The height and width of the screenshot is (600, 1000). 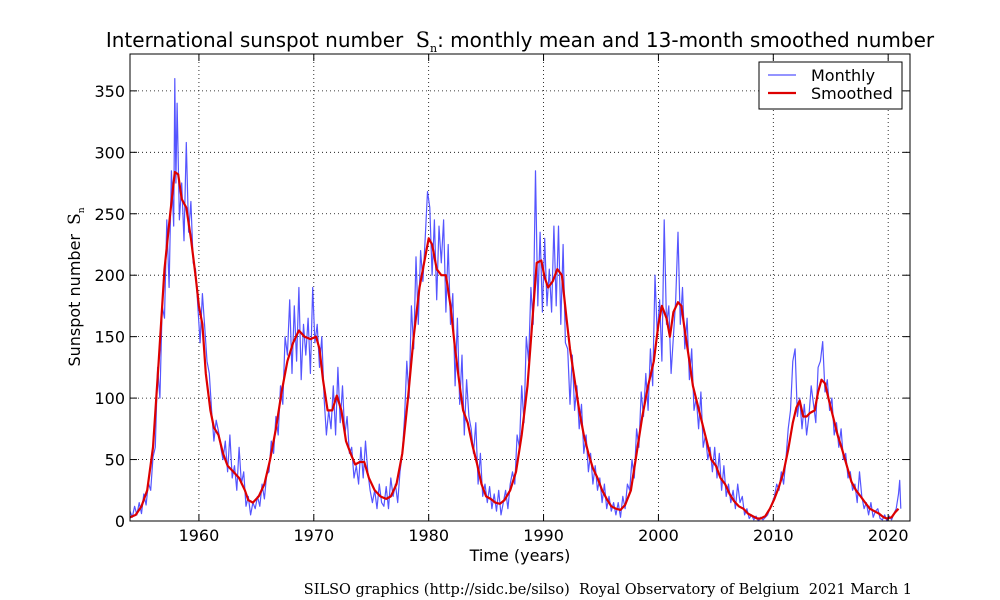 What do you see at coordinates (888, 535) in the screenshot?
I see `x-tick-label: 2020` at bounding box center [888, 535].